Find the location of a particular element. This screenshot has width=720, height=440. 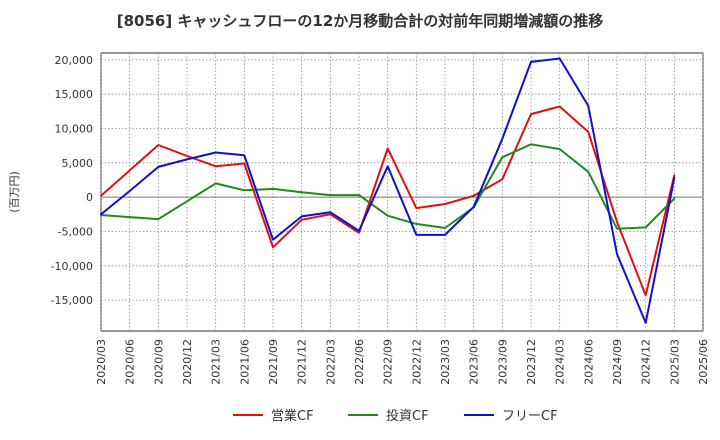

x-tick-label: 2020/03 is located at coordinates (101, 362).